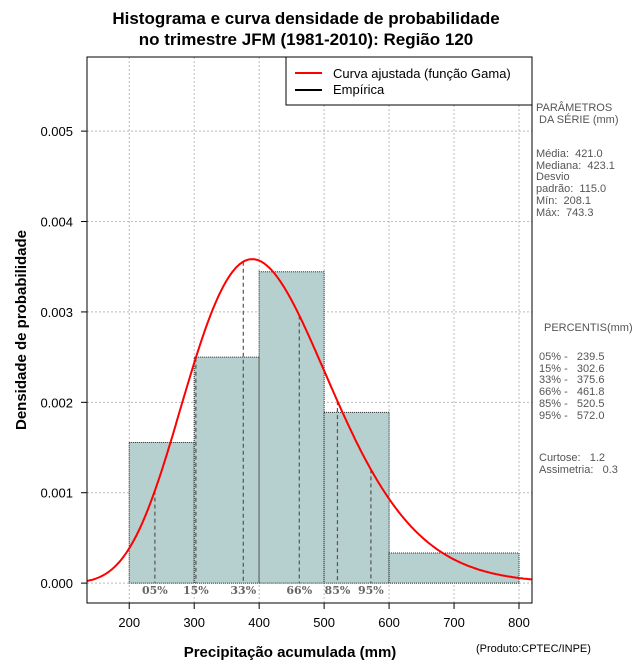 The height and width of the screenshot is (660, 640). What do you see at coordinates (519, 622) in the screenshot?
I see `x-tick-label: 800` at bounding box center [519, 622].